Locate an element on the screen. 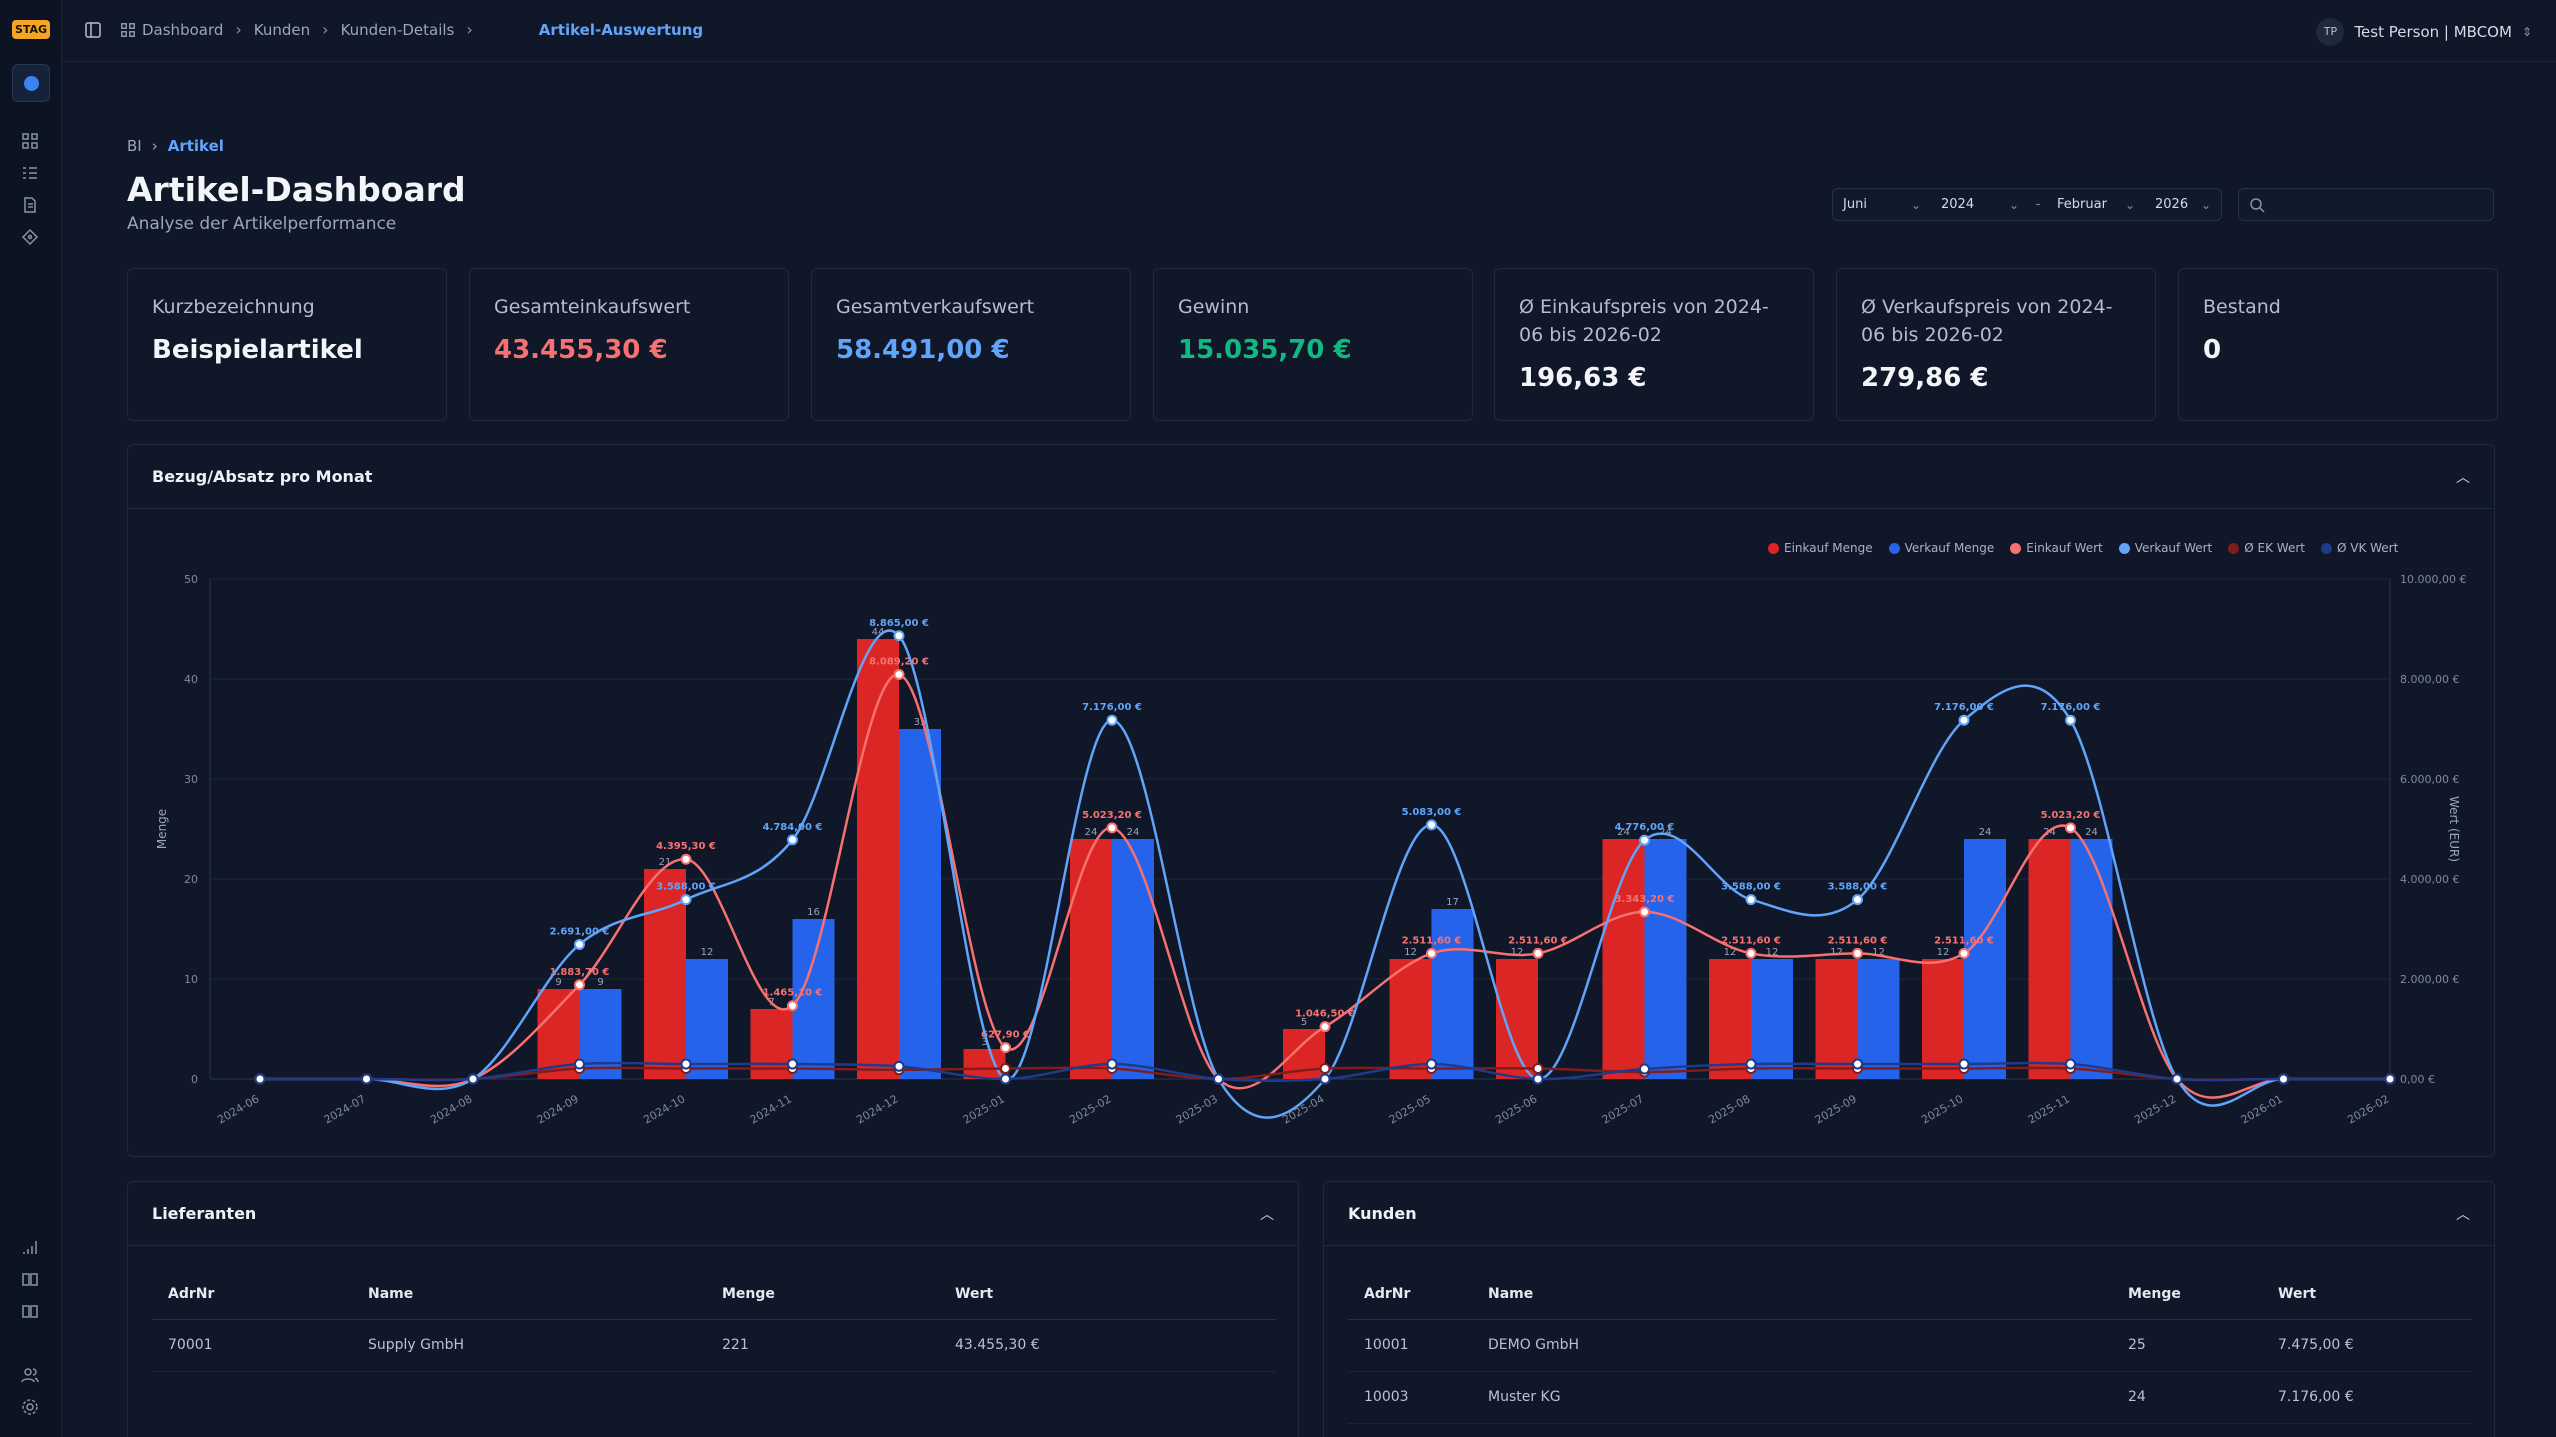  page-breadcrumb-artikel: Artikel is located at coordinates (195, 146).